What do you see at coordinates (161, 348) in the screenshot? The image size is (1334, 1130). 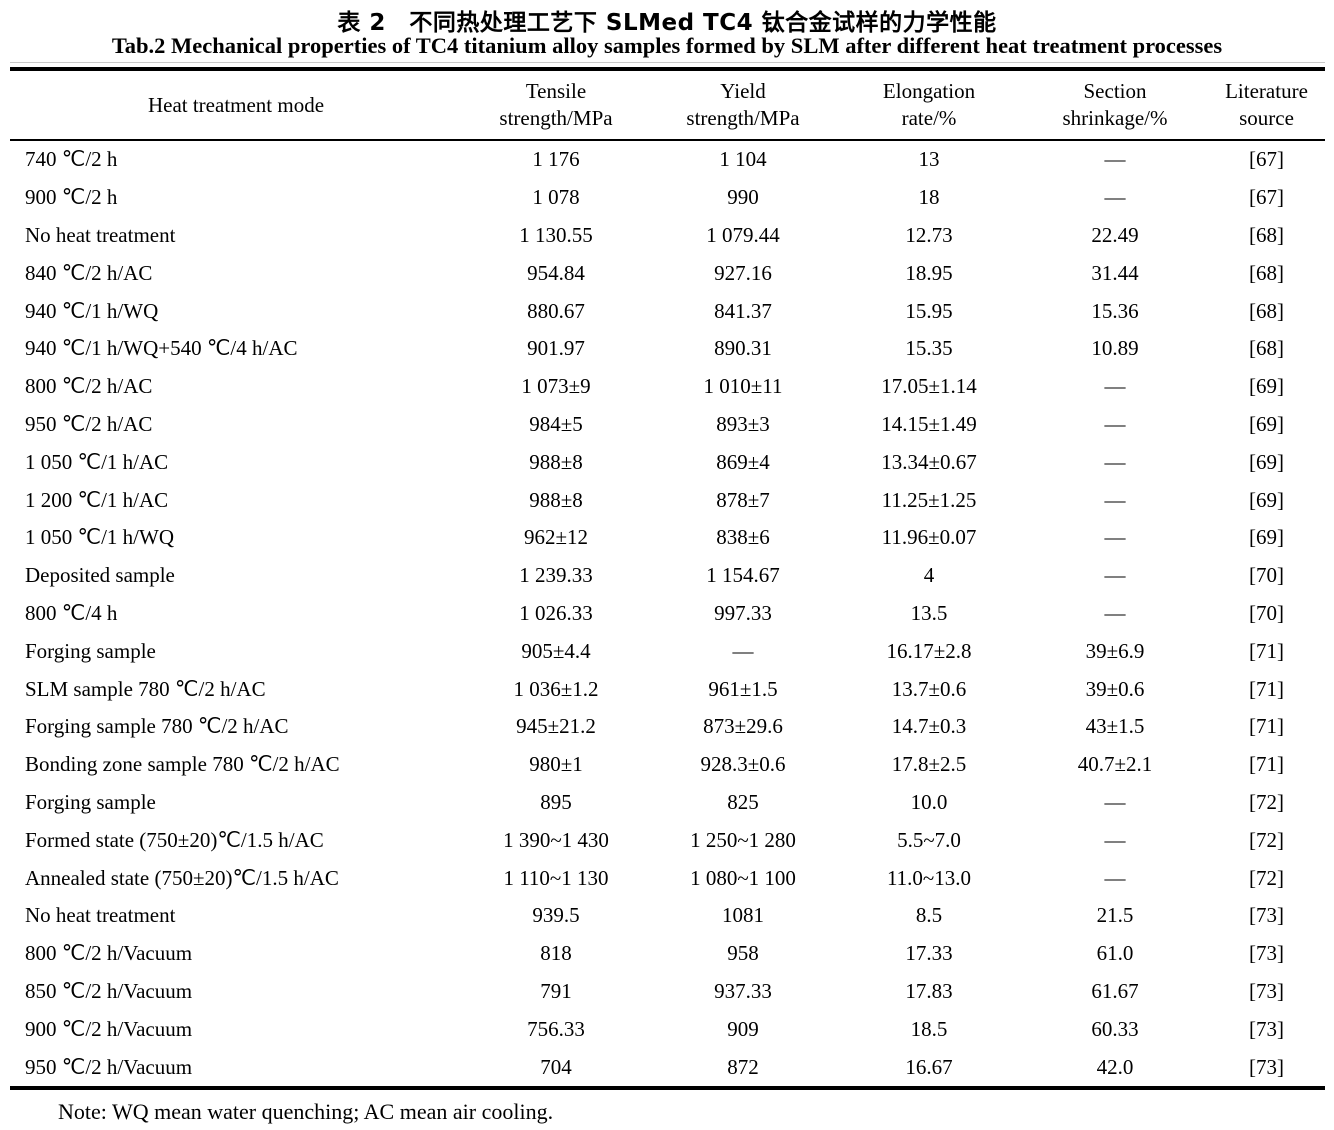 I see `table-cell: 940 ℃/1 h/WQ+540 ℃/4 h/AC` at bounding box center [161, 348].